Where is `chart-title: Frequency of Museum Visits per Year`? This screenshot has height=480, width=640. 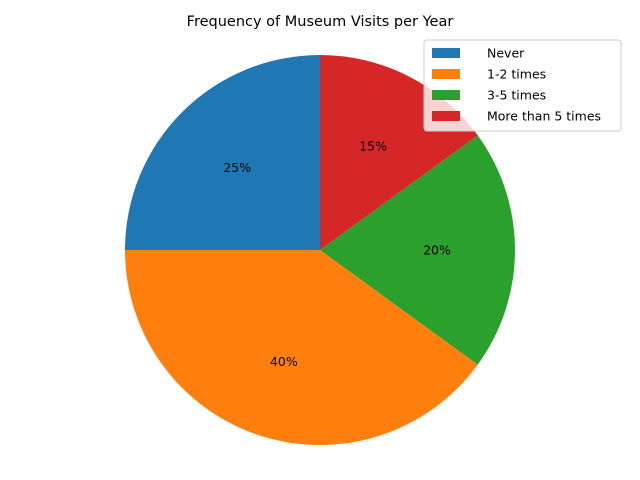 chart-title: Frequency of Museum Visits per Year is located at coordinates (320, 22).